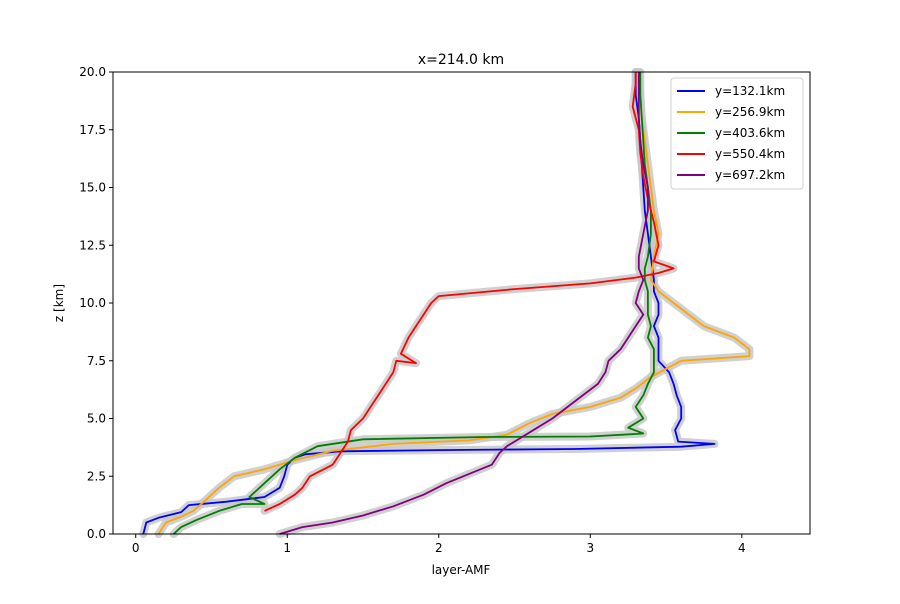 This screenshot has width=900, height=604. I want to click on chart-title: x=214.0 km, so click(461, 60).